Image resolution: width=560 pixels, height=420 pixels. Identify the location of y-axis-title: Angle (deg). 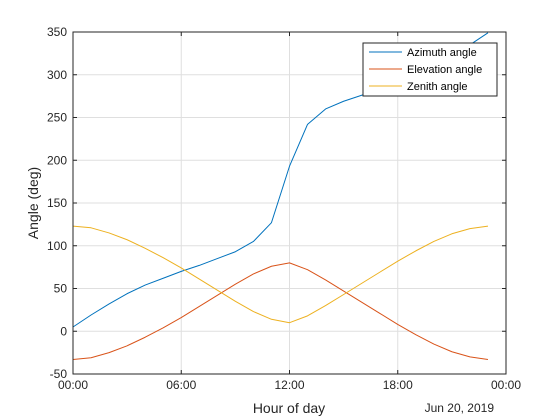
(33, 203).